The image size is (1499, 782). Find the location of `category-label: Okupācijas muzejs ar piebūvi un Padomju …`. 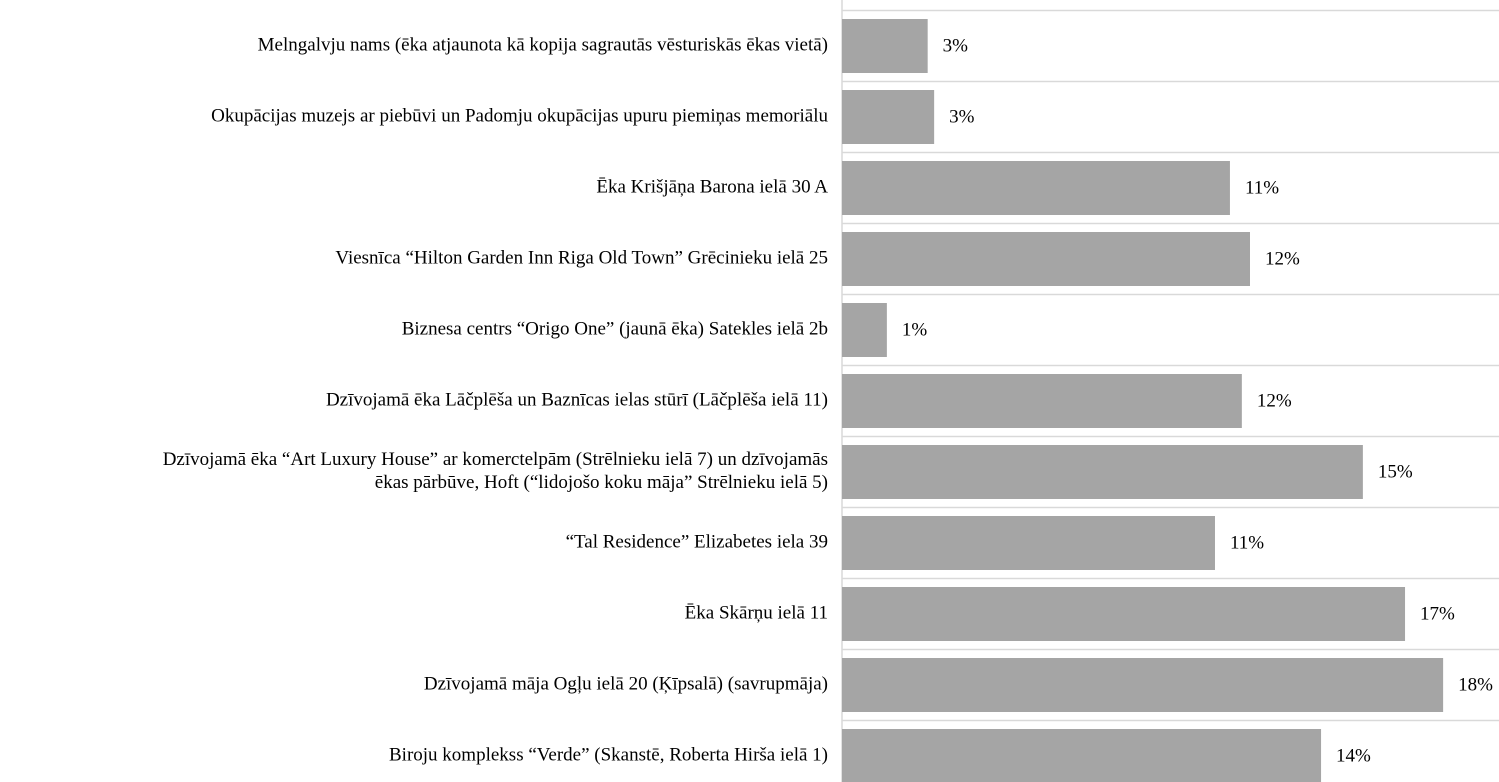

category-label: Okupācijas muzejs ar piebūvi un Padomju … is located at coordinates (519, 116).